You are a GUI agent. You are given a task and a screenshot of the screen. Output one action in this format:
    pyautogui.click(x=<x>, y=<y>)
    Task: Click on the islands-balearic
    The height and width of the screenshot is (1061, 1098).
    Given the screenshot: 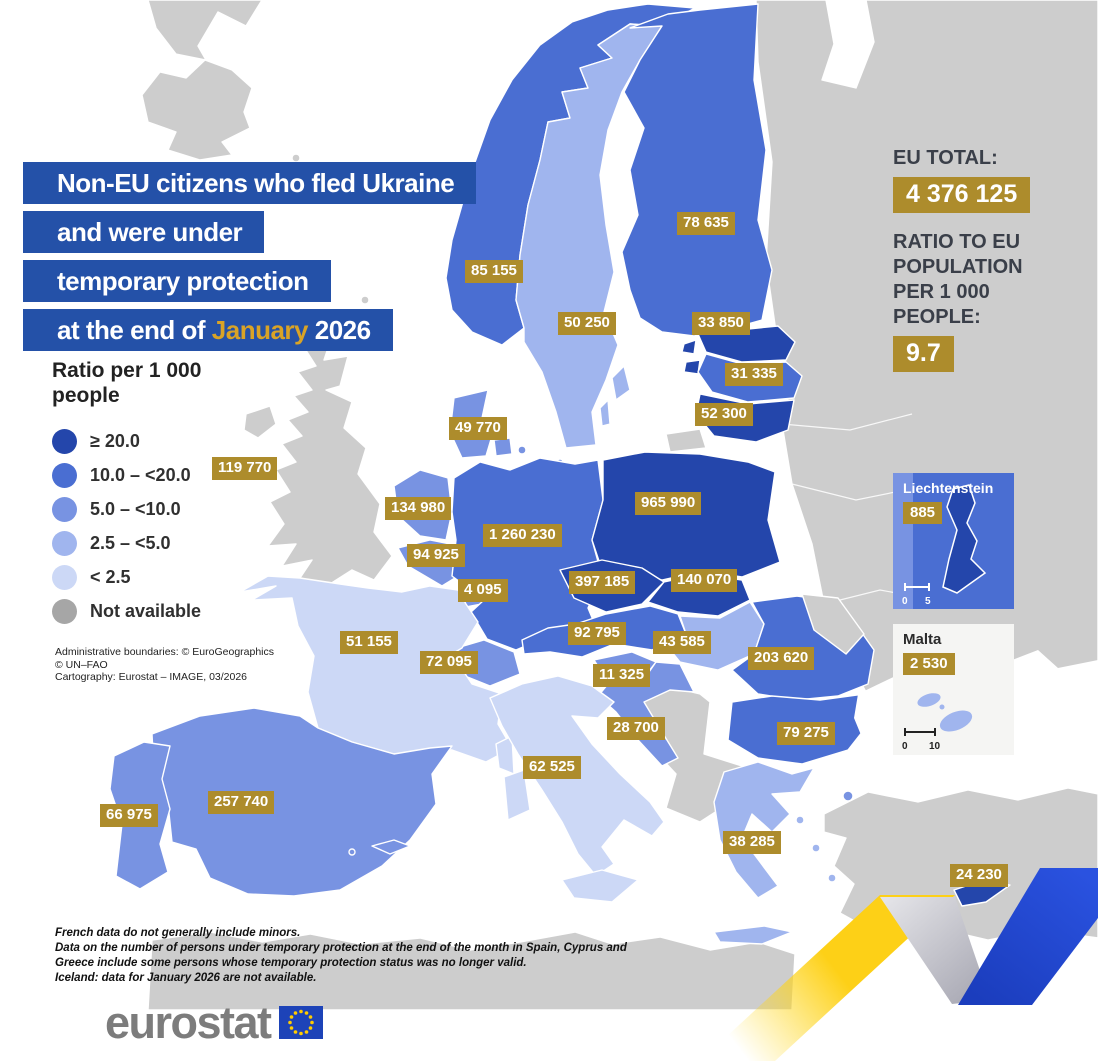 What is the action you would take?
    pyautogui.click(x=391, y=847)
    